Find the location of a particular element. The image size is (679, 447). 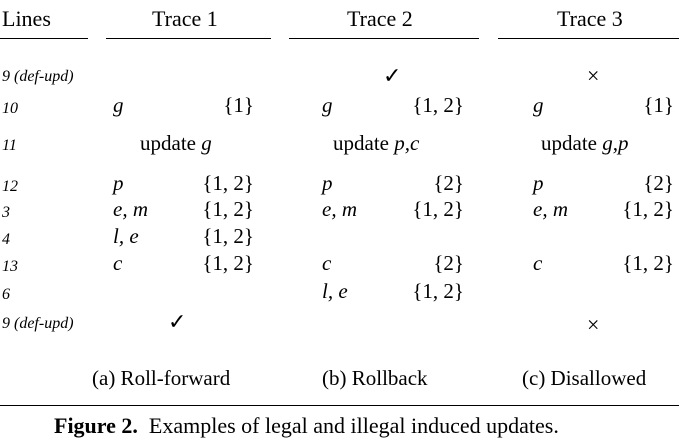

trace-3-set: {2} is located at coordinates (658, 183).